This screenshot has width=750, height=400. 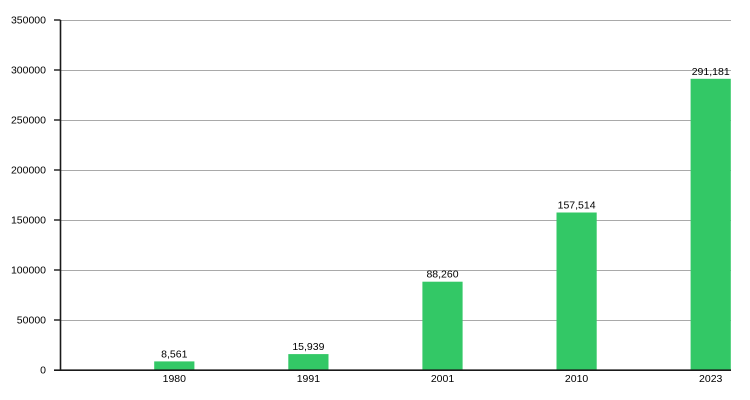 What do you see at coordinates (442, 275) in the screenshot?
I see `svg-text: 88,260` at bounding box center [442, 275].